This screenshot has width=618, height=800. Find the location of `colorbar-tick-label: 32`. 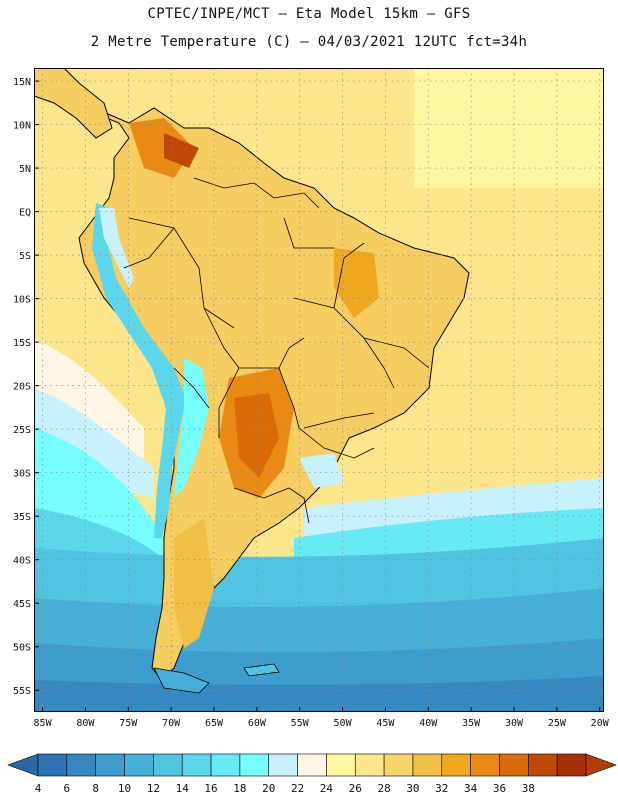

colorbar-tick-label: 32 is located at coordinates (441, 788).